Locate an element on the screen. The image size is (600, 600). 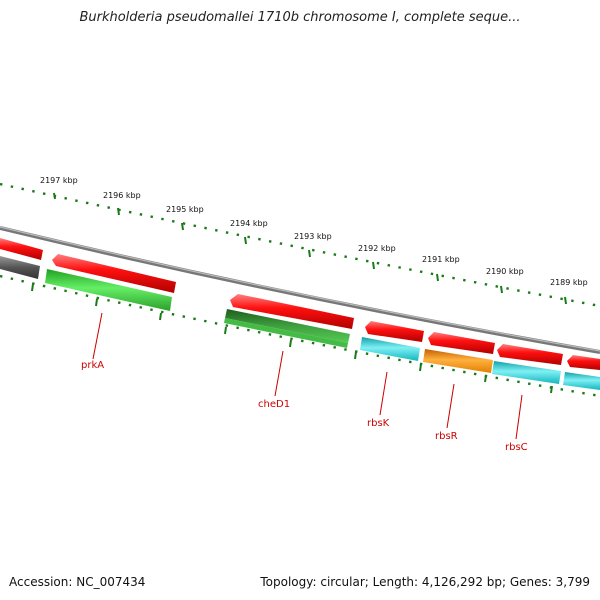
tick-label: 2197 kbp is located at coordinates (59, 180).